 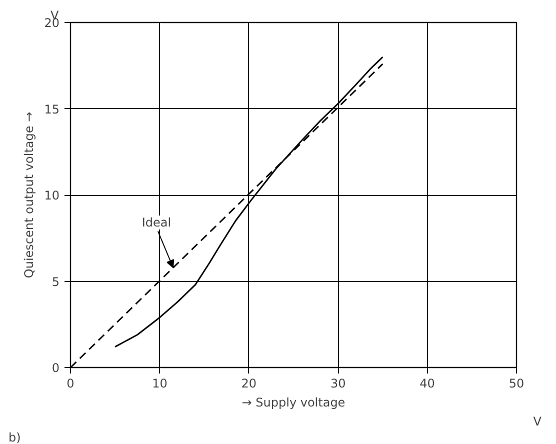 What do you see at coordinates (56, 368) in the screenshot?
I see `y-tick-label: 0` at bounding box center [56, 368].